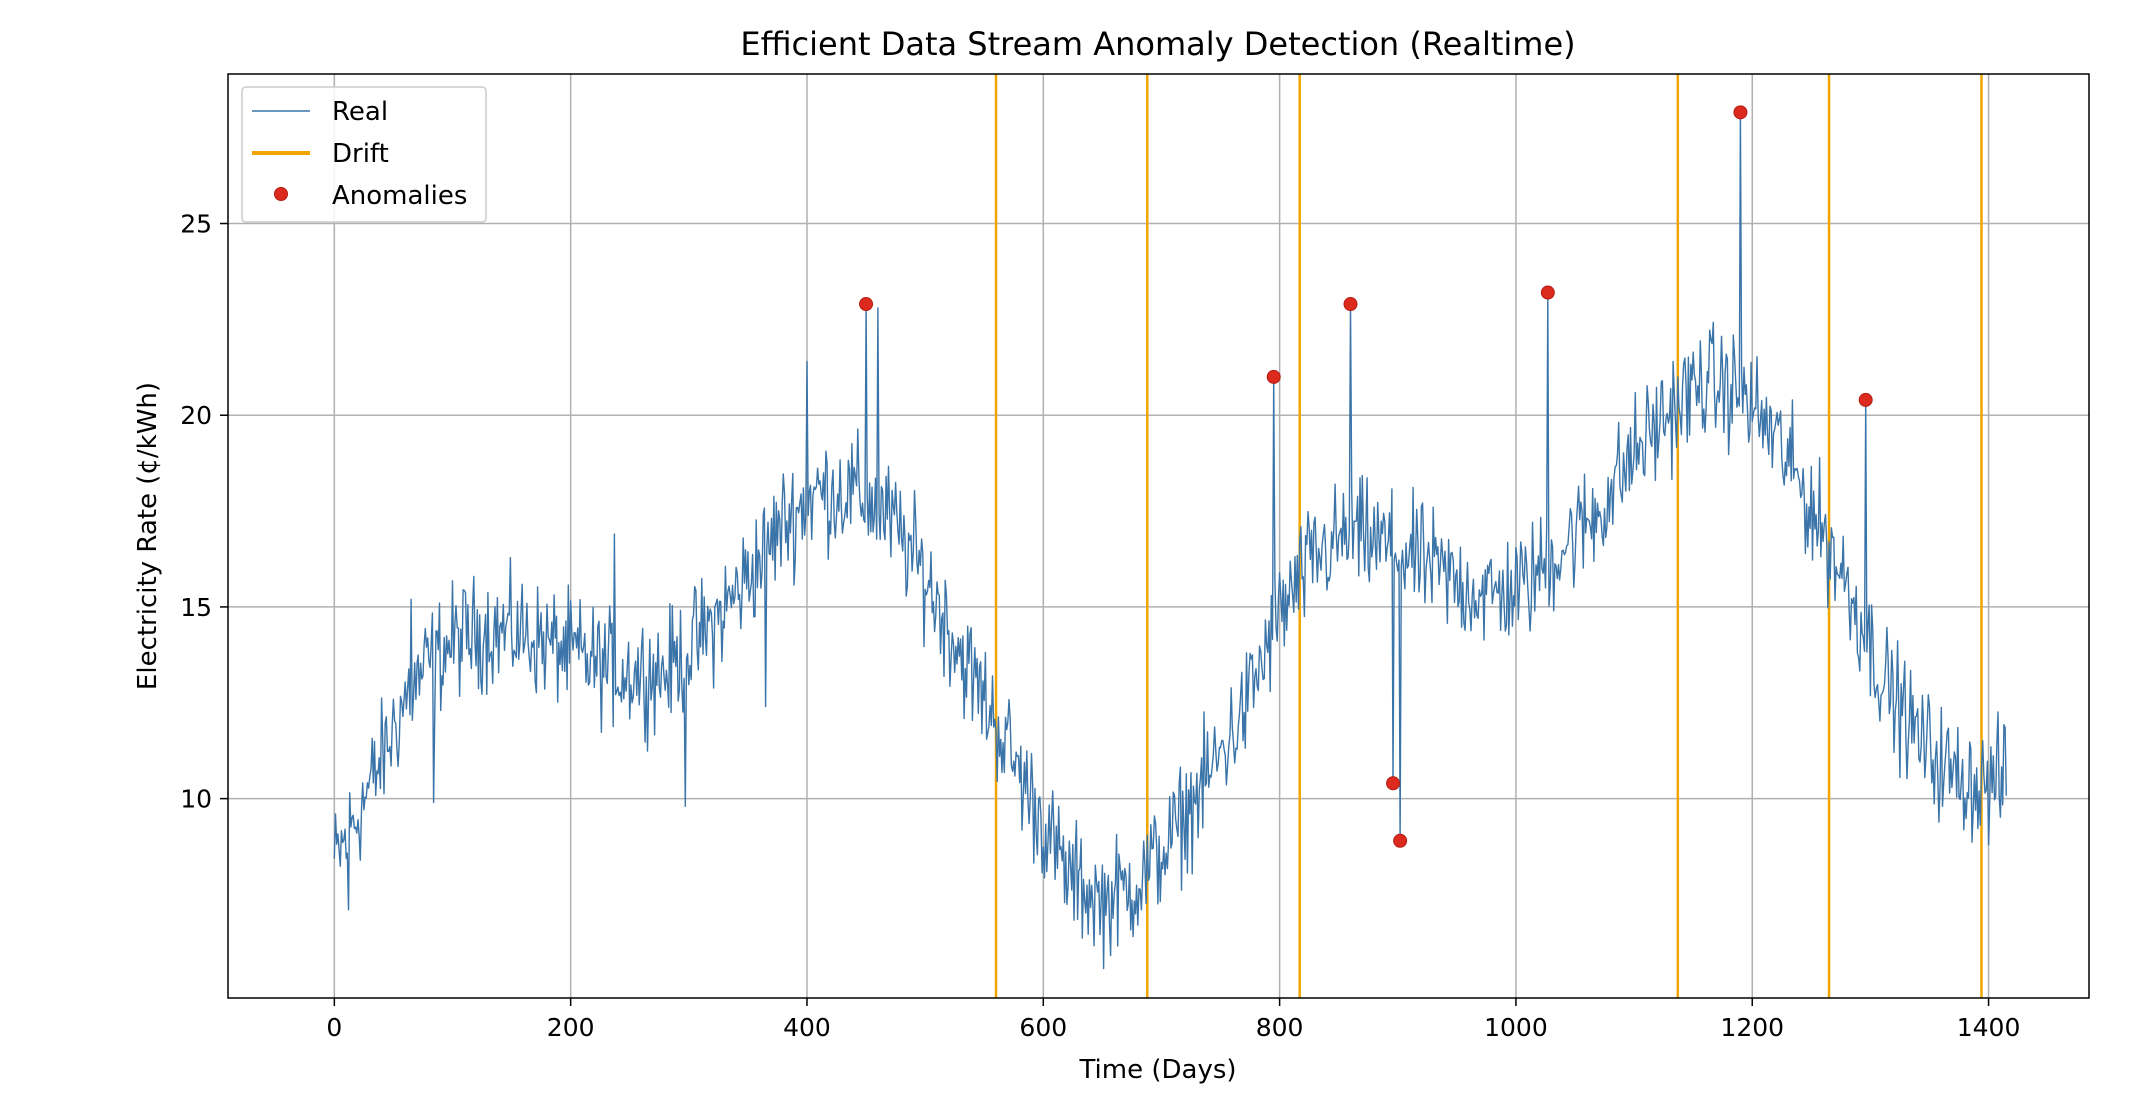 The height and width of the screenshot is (1118, 2148). Describe the element at coordinates (399, 196) in the screenshot. I see `legend-anomaly-label: Anomalies` at that location.